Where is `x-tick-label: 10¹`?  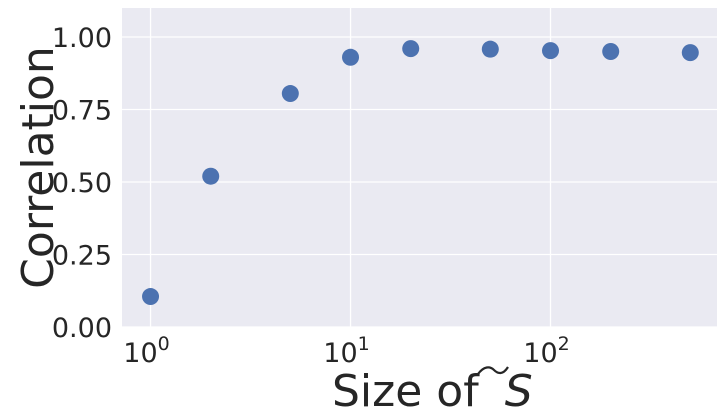 x-tick-label: 10¹ is located at coordinates (346, 351).